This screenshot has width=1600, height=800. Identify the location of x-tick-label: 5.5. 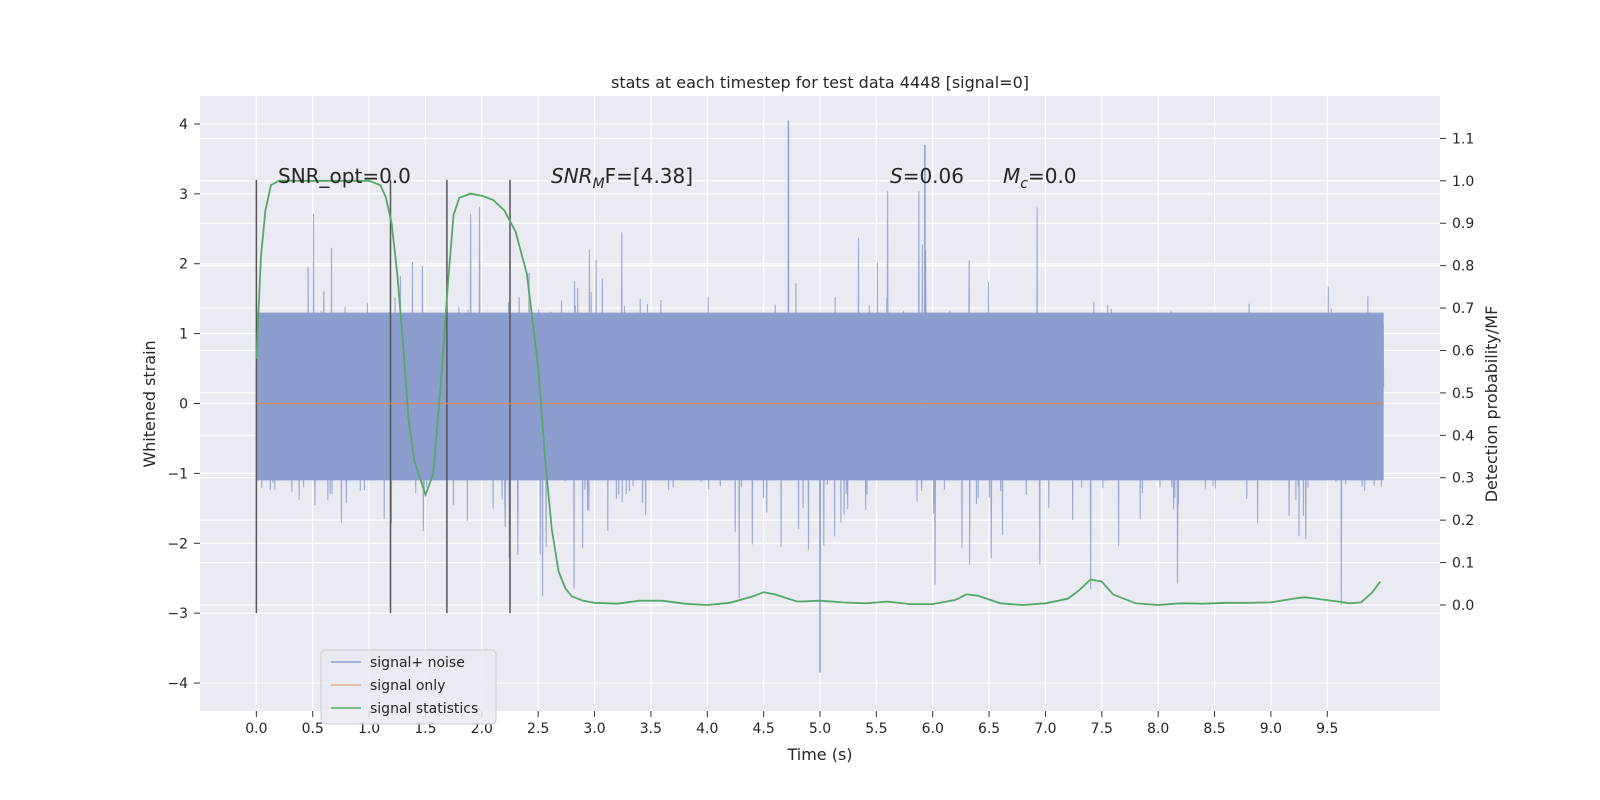
(876, 729).